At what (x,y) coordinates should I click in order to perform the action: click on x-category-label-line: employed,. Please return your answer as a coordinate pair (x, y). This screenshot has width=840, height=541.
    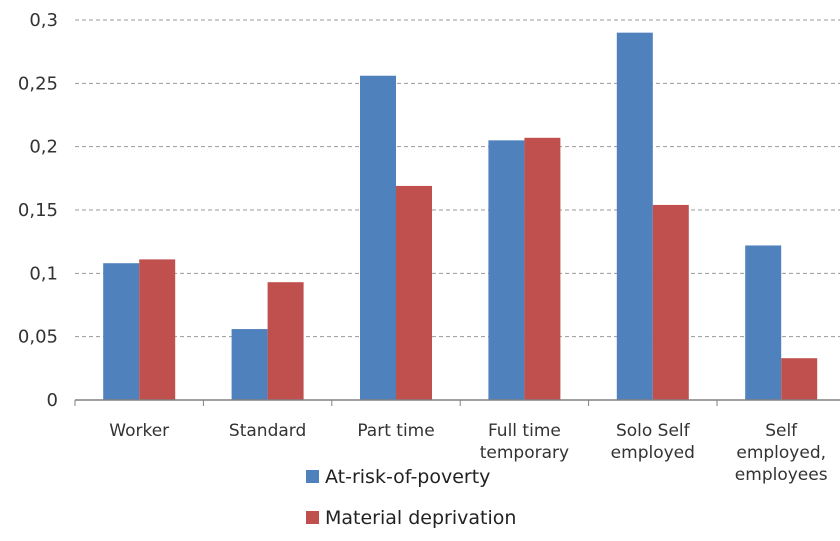
    Looking at the image, I should click on (781, 453).